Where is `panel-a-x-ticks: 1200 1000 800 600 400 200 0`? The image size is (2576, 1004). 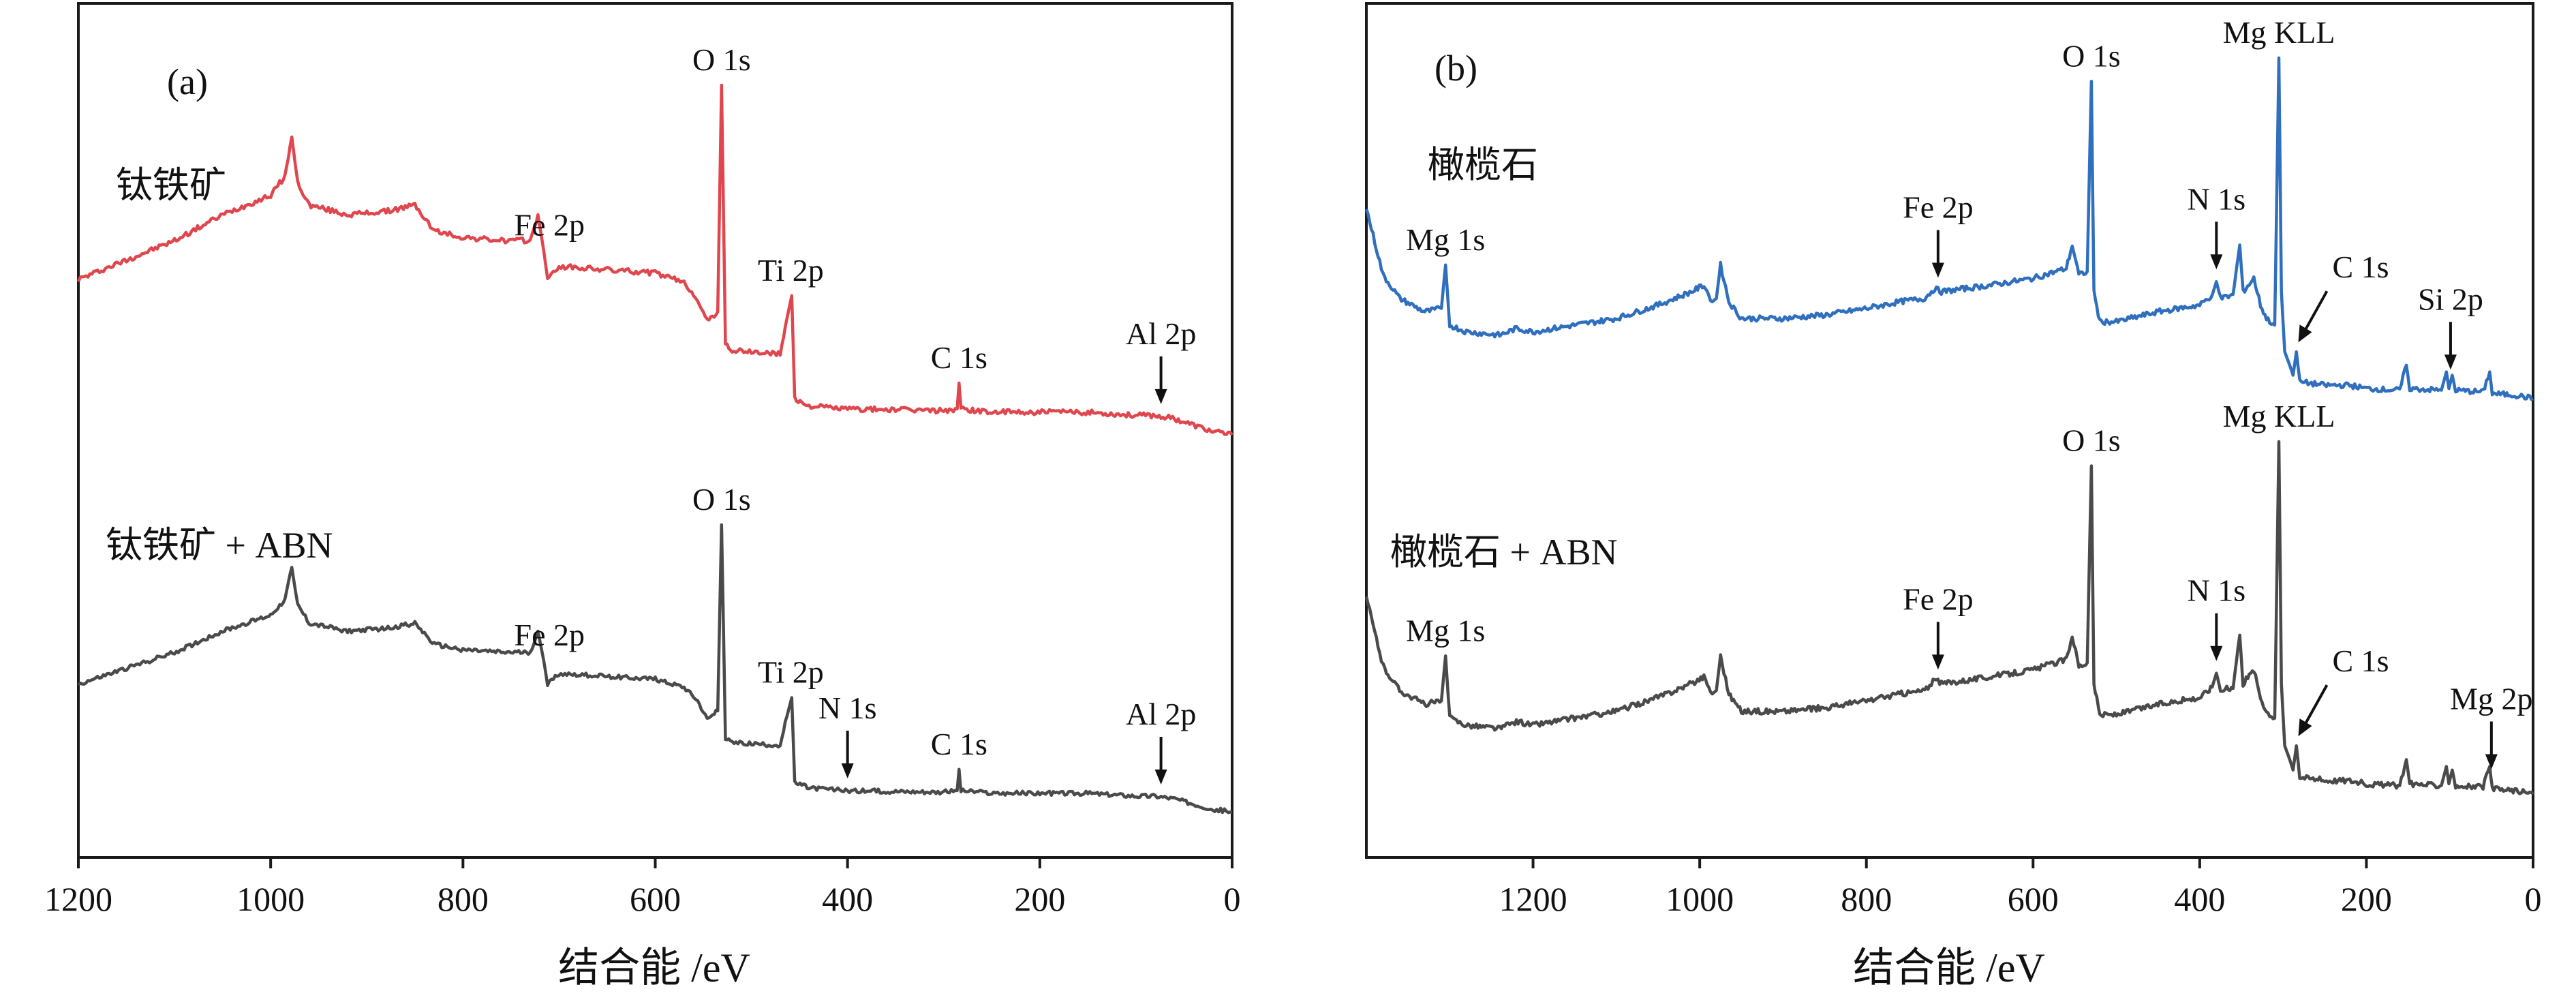
panel-a-x-ticks: 1200 1000 800 600 400 200 0 is located at coordinates (642, 887).